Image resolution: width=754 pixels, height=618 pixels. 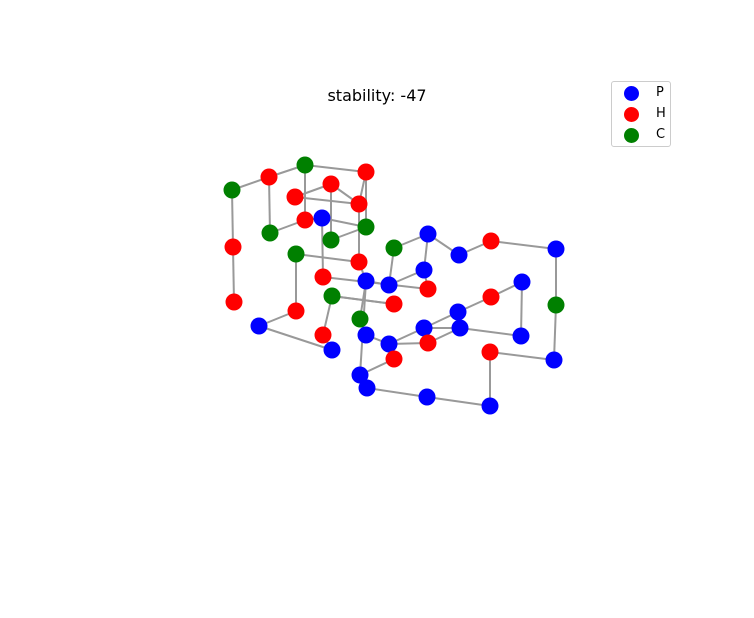 I want to click on legend: P H C, so click(x=641, y=114).